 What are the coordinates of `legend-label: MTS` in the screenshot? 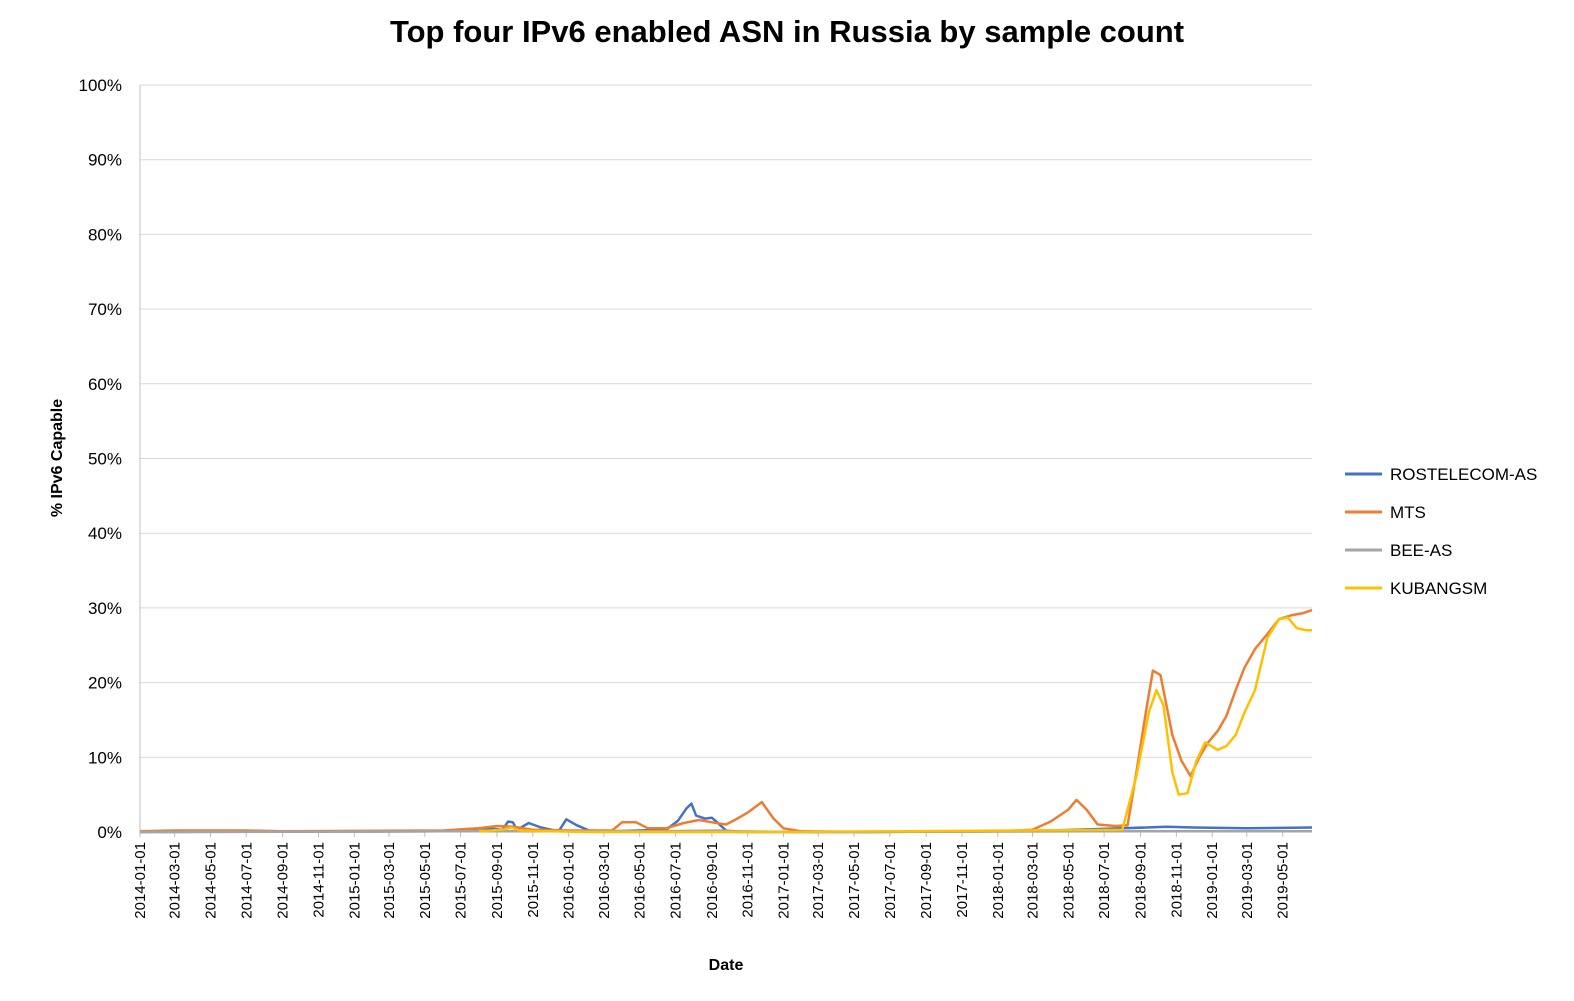 It's located at (1408, 512).